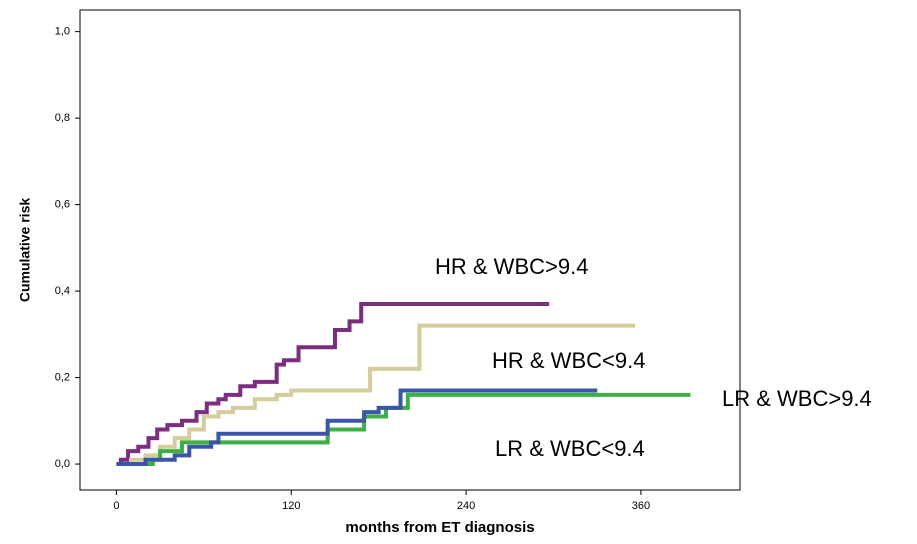 The image size is (917, 544). What do you see at coordinates (511, 266) in the screenshot?
I see `series-label: HR & WBC>9.4` at bounding box center [511, 266].